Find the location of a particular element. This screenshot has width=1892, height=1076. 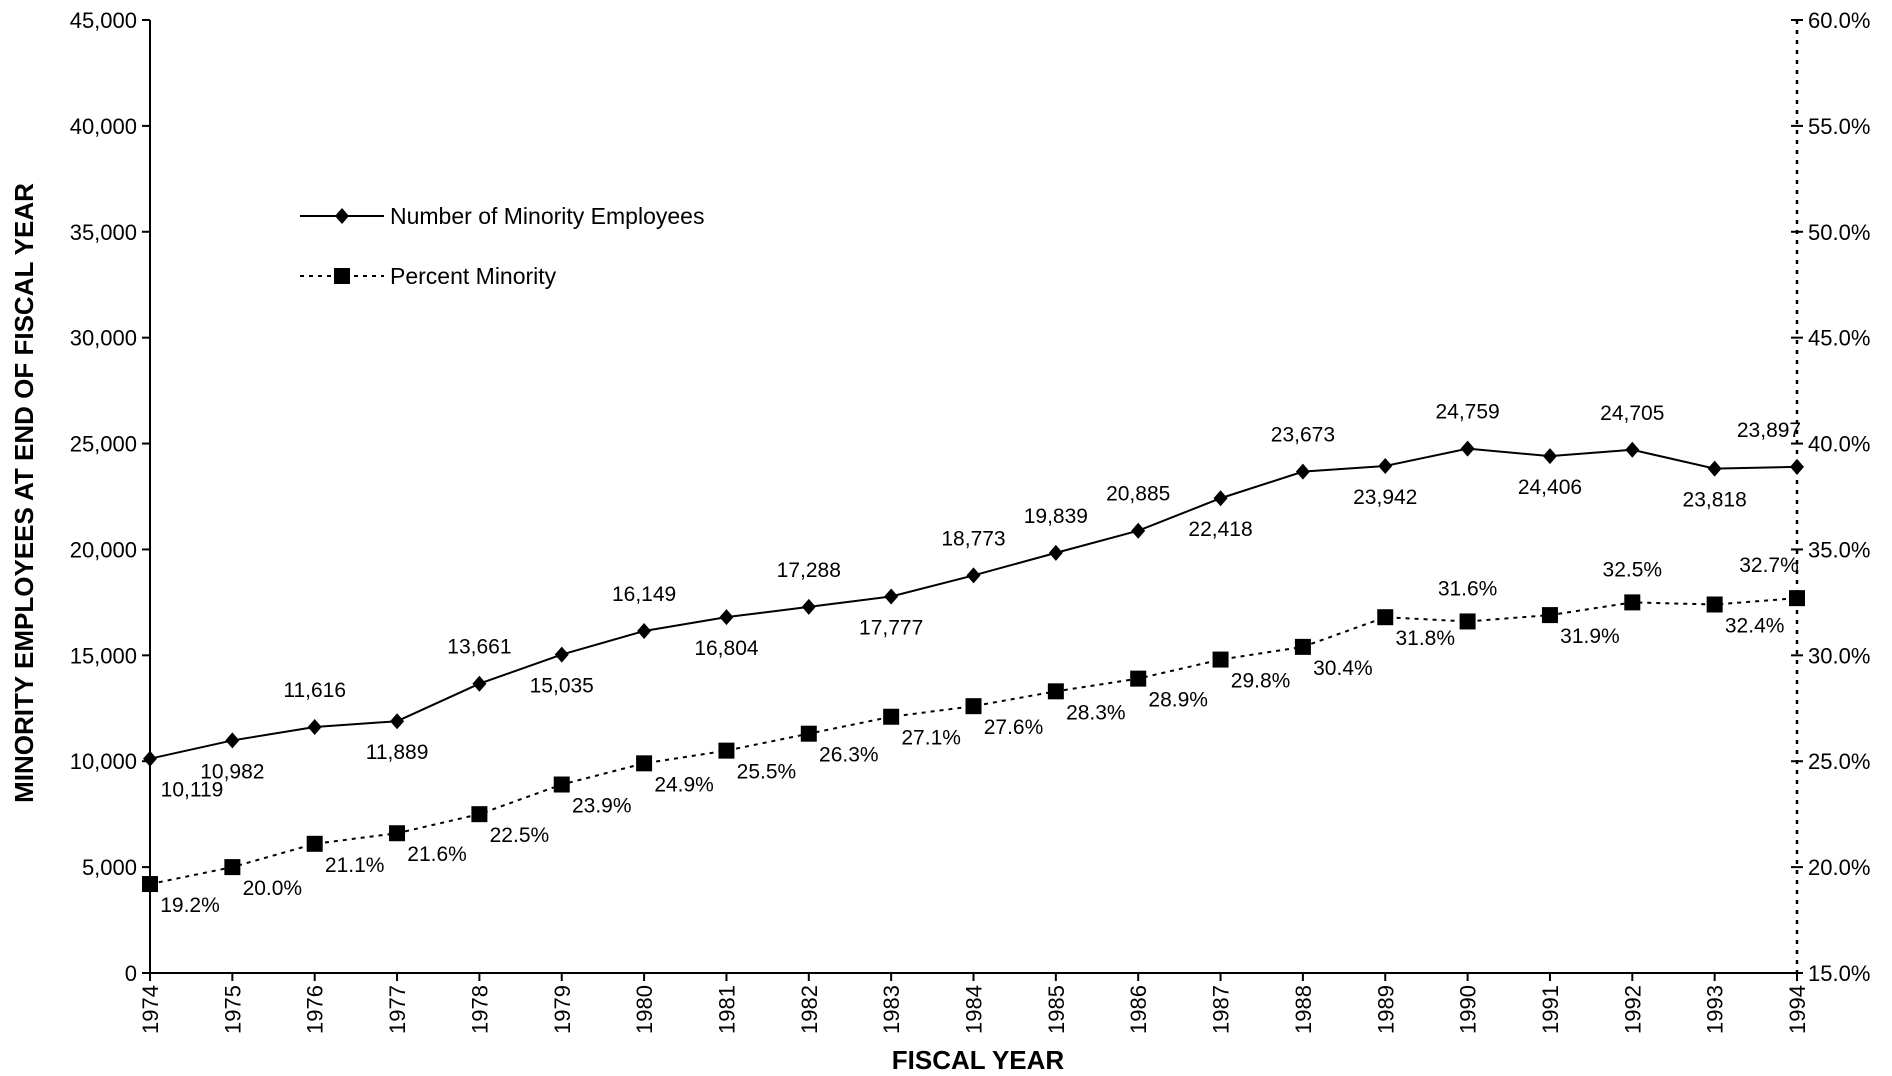

percent-data-label: 25.5% is located at coordinates (767, 772).